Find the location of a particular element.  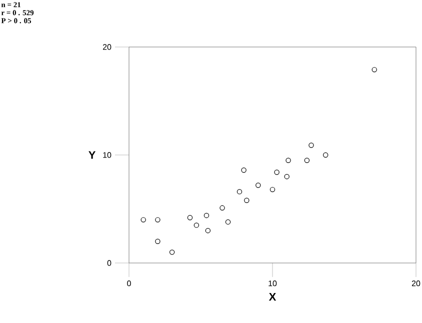

x-tick-label: 20 is located at coordinates (416, 283).